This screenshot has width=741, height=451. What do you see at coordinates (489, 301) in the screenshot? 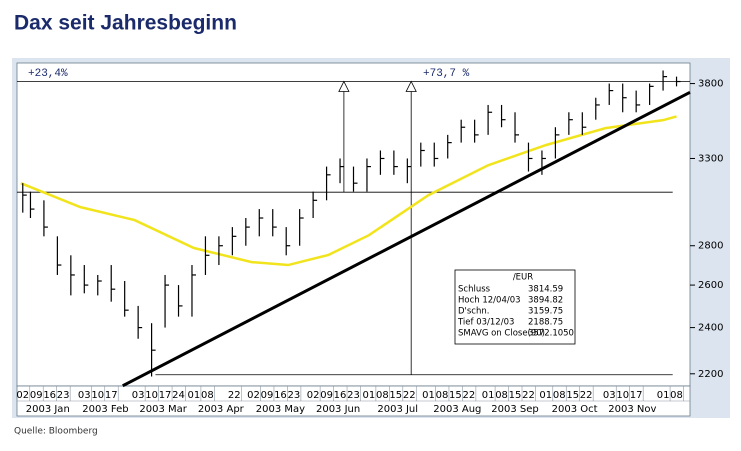
I see `info-label: Hoch 12/04/03` at bounding box center [489, 301].